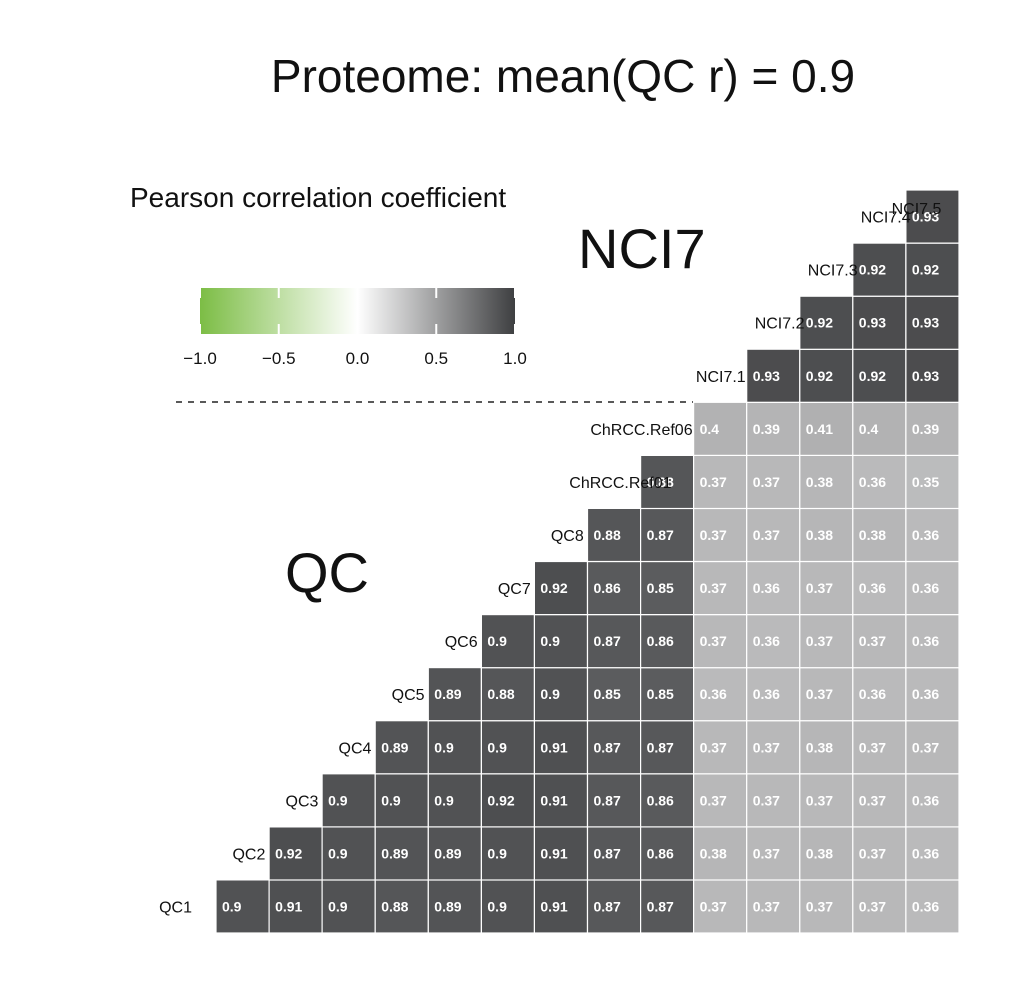 Image resolution: width=1014 pixels, height=984 pixels. I want to click on legend-tick-label: 1.0, so click(515, 358).